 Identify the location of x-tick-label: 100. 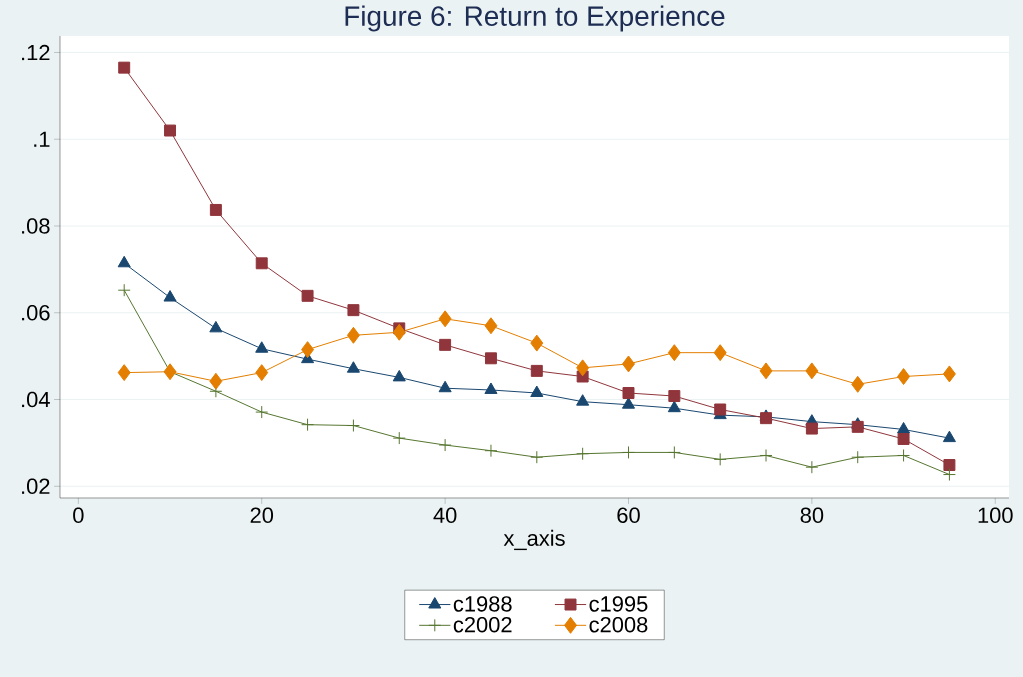
(995, 515).